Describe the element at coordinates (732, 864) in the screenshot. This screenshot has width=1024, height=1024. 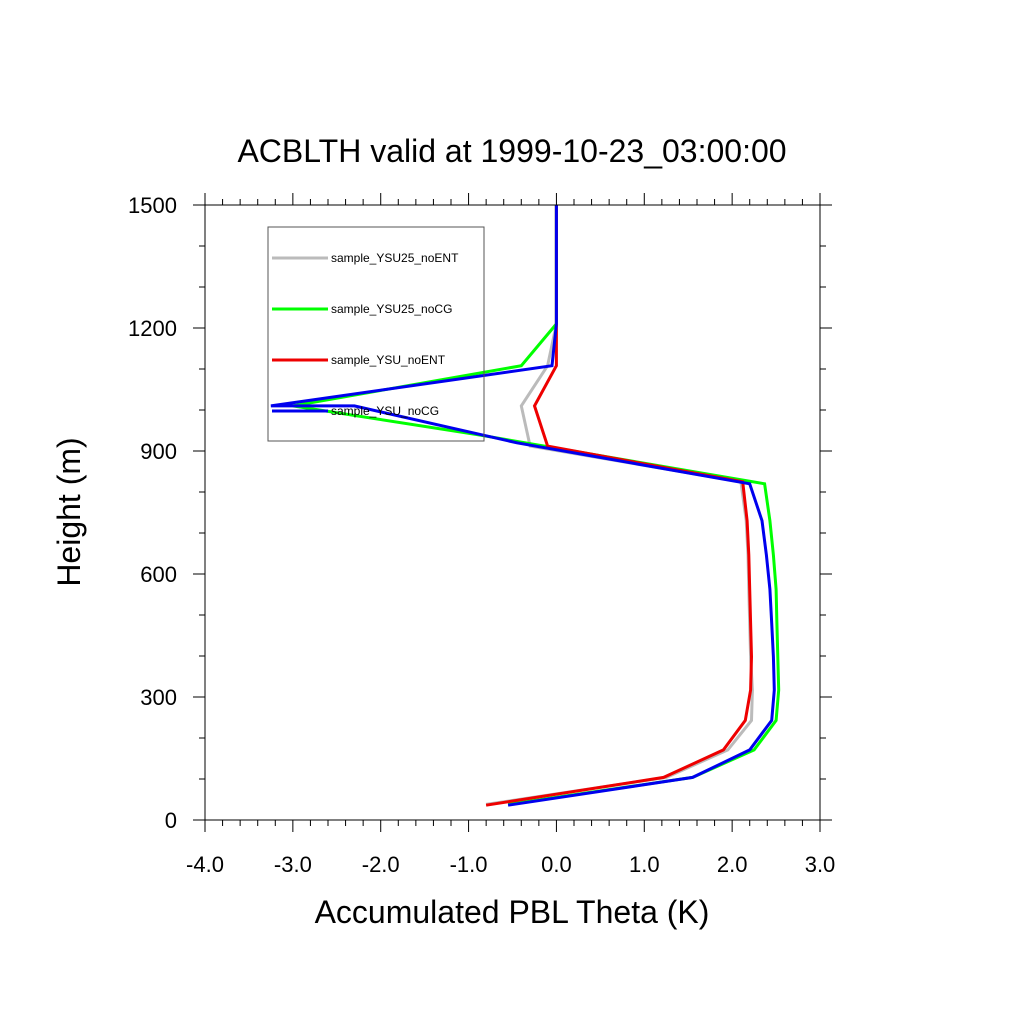
I see `x-tick-label: 2.0` at that location.